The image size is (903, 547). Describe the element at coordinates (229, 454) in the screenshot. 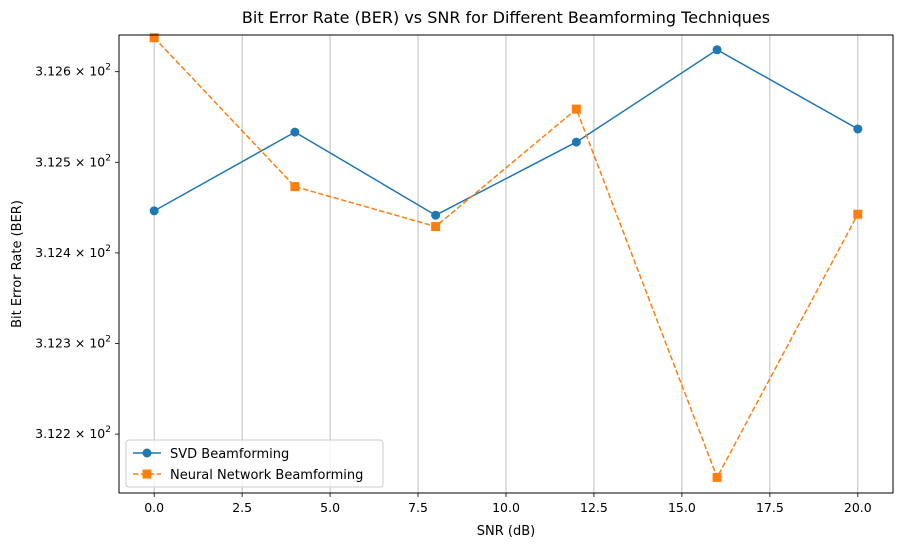

I see `legend-label-svd: SVD Beamforming` at that location.